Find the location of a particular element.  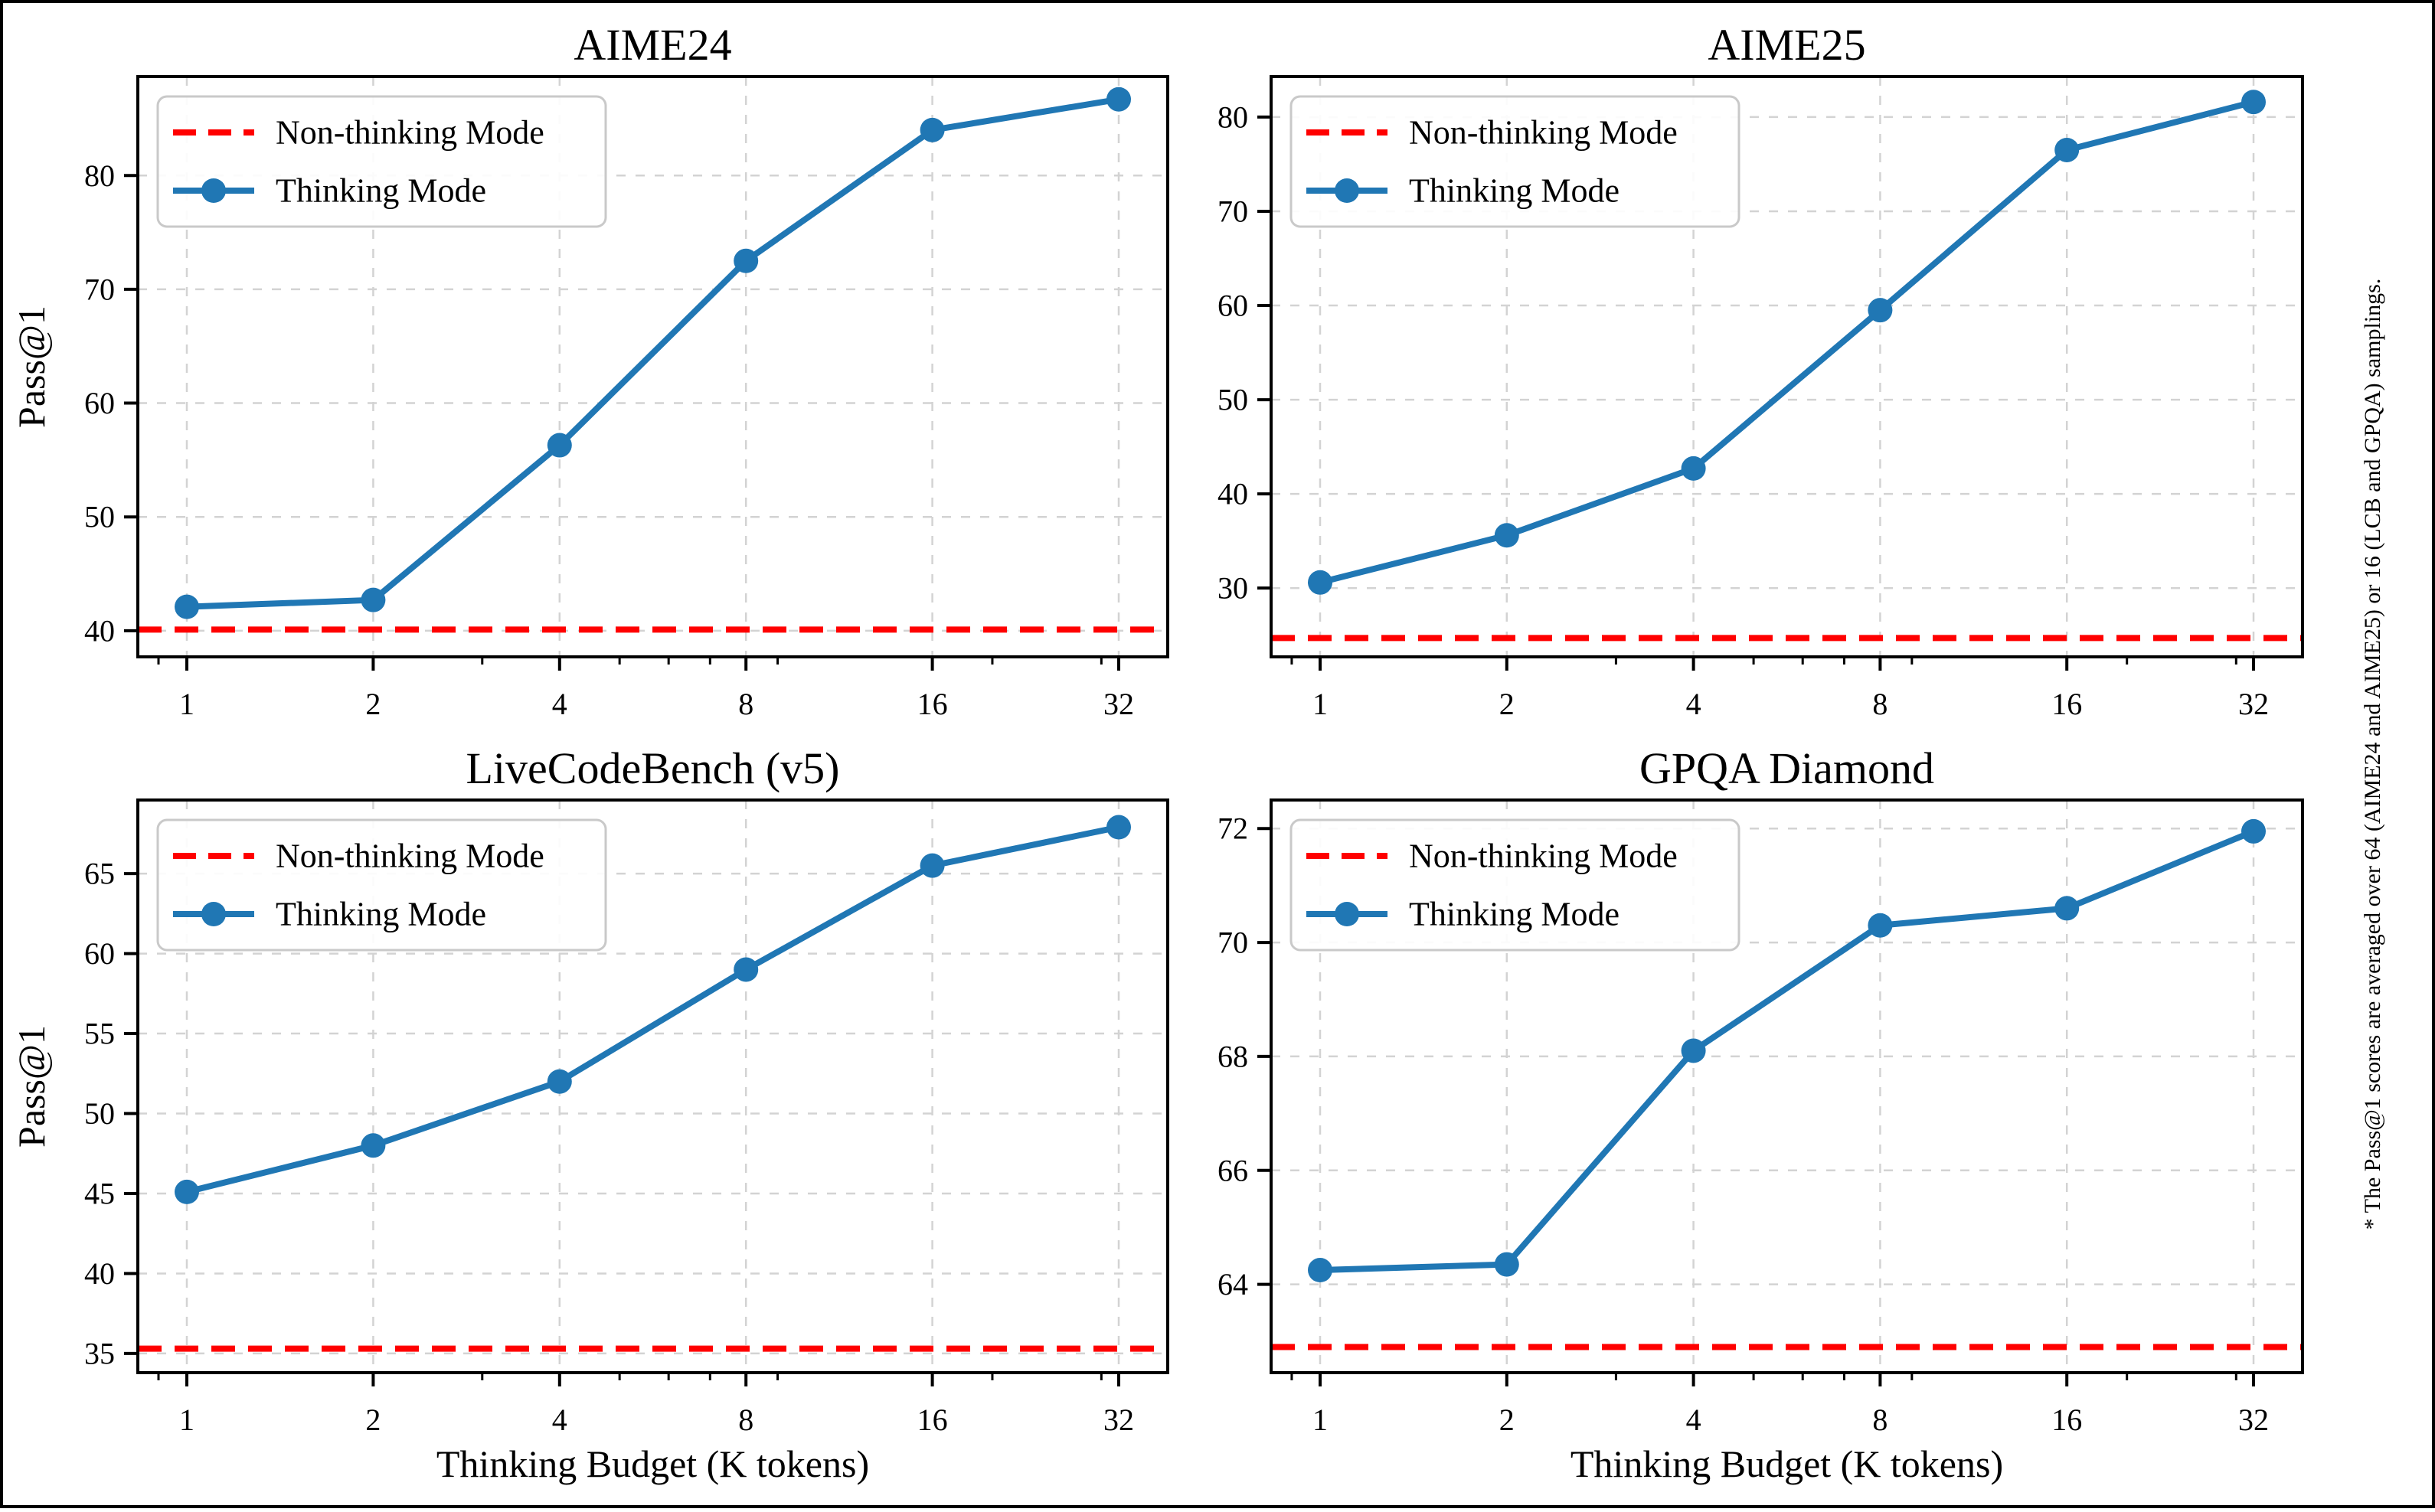

panel-title: GPQA Diamond is located at coordinates (1786, 768).